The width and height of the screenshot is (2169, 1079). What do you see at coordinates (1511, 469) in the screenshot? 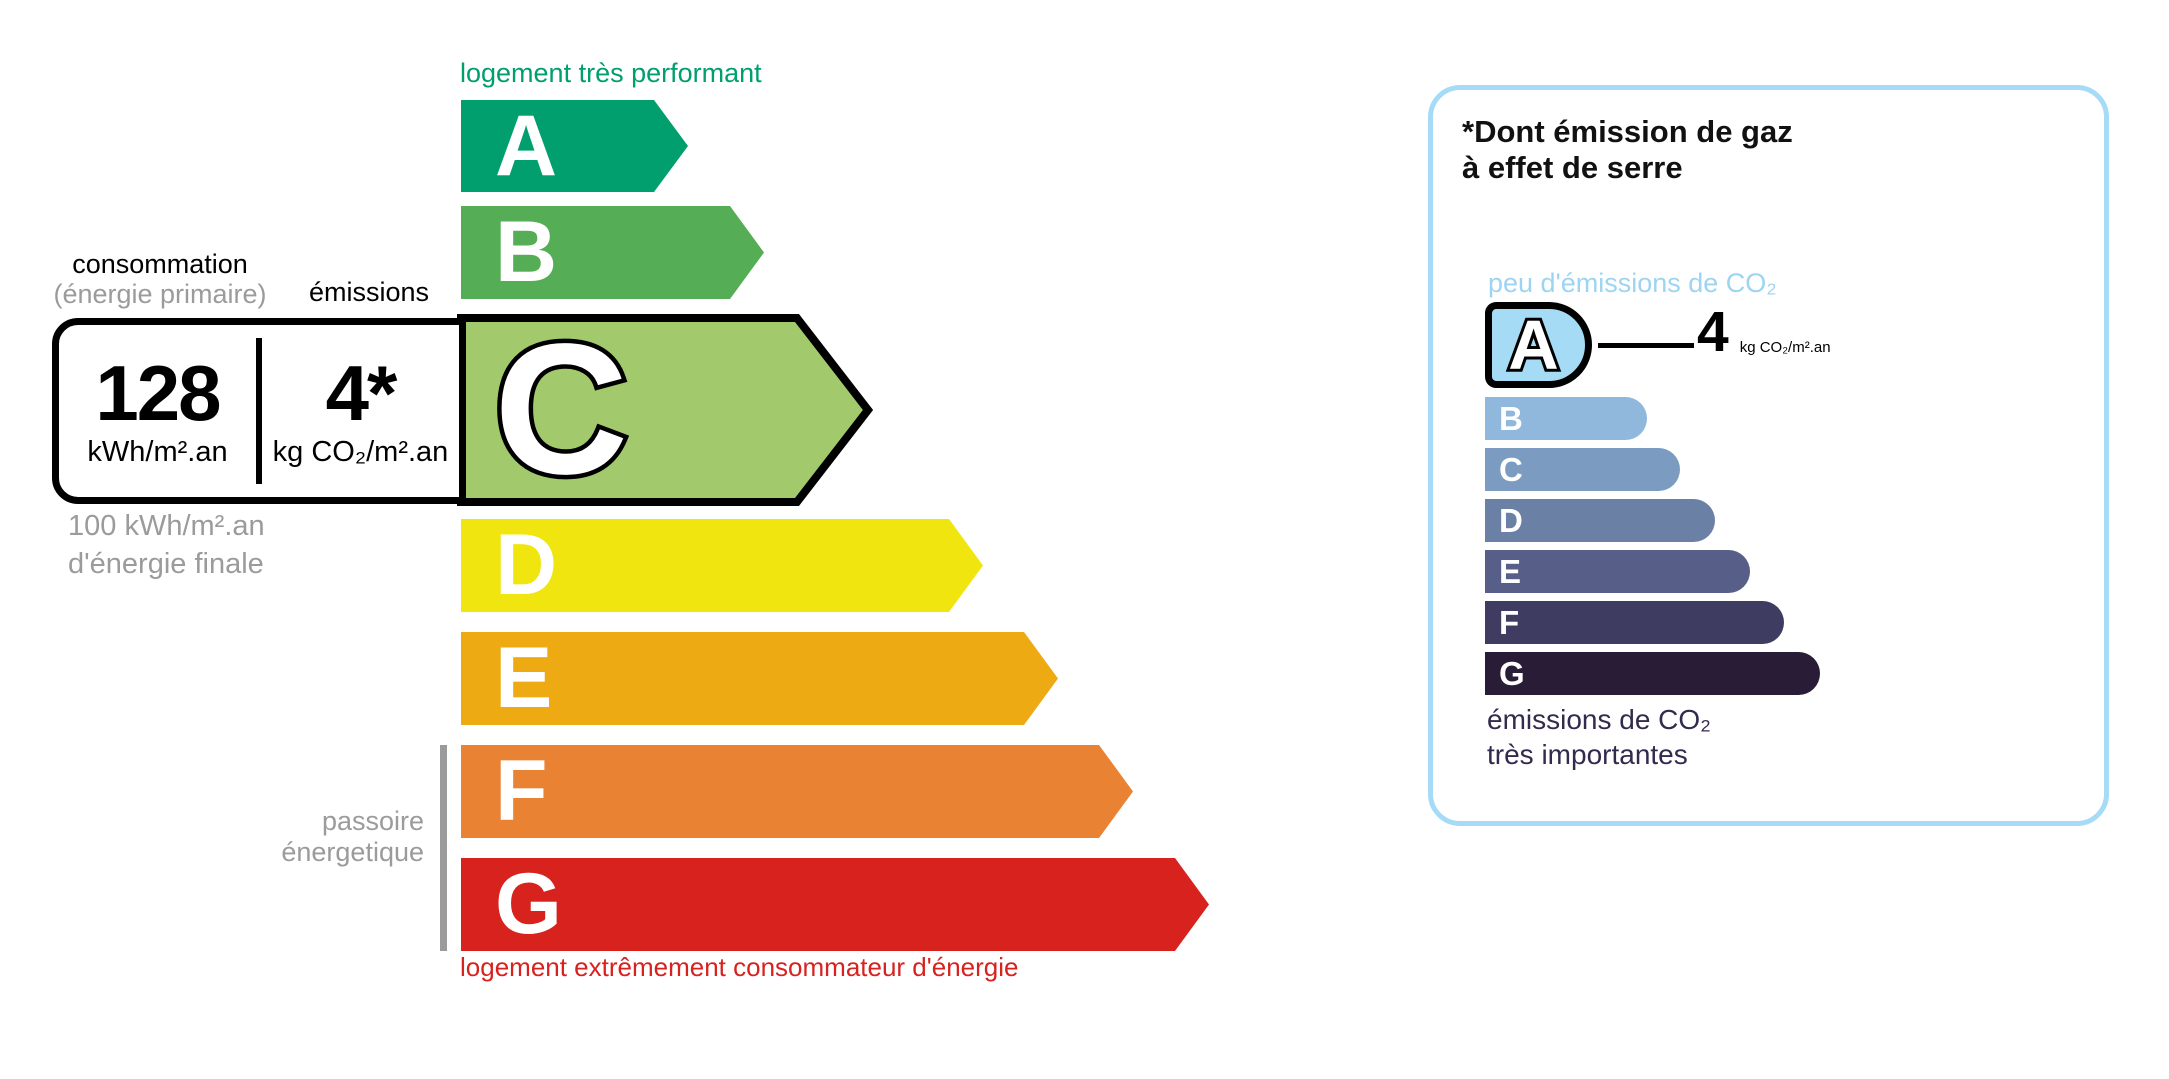
I see `co2-bar-letter: C` at bounding box center [1511, 469].